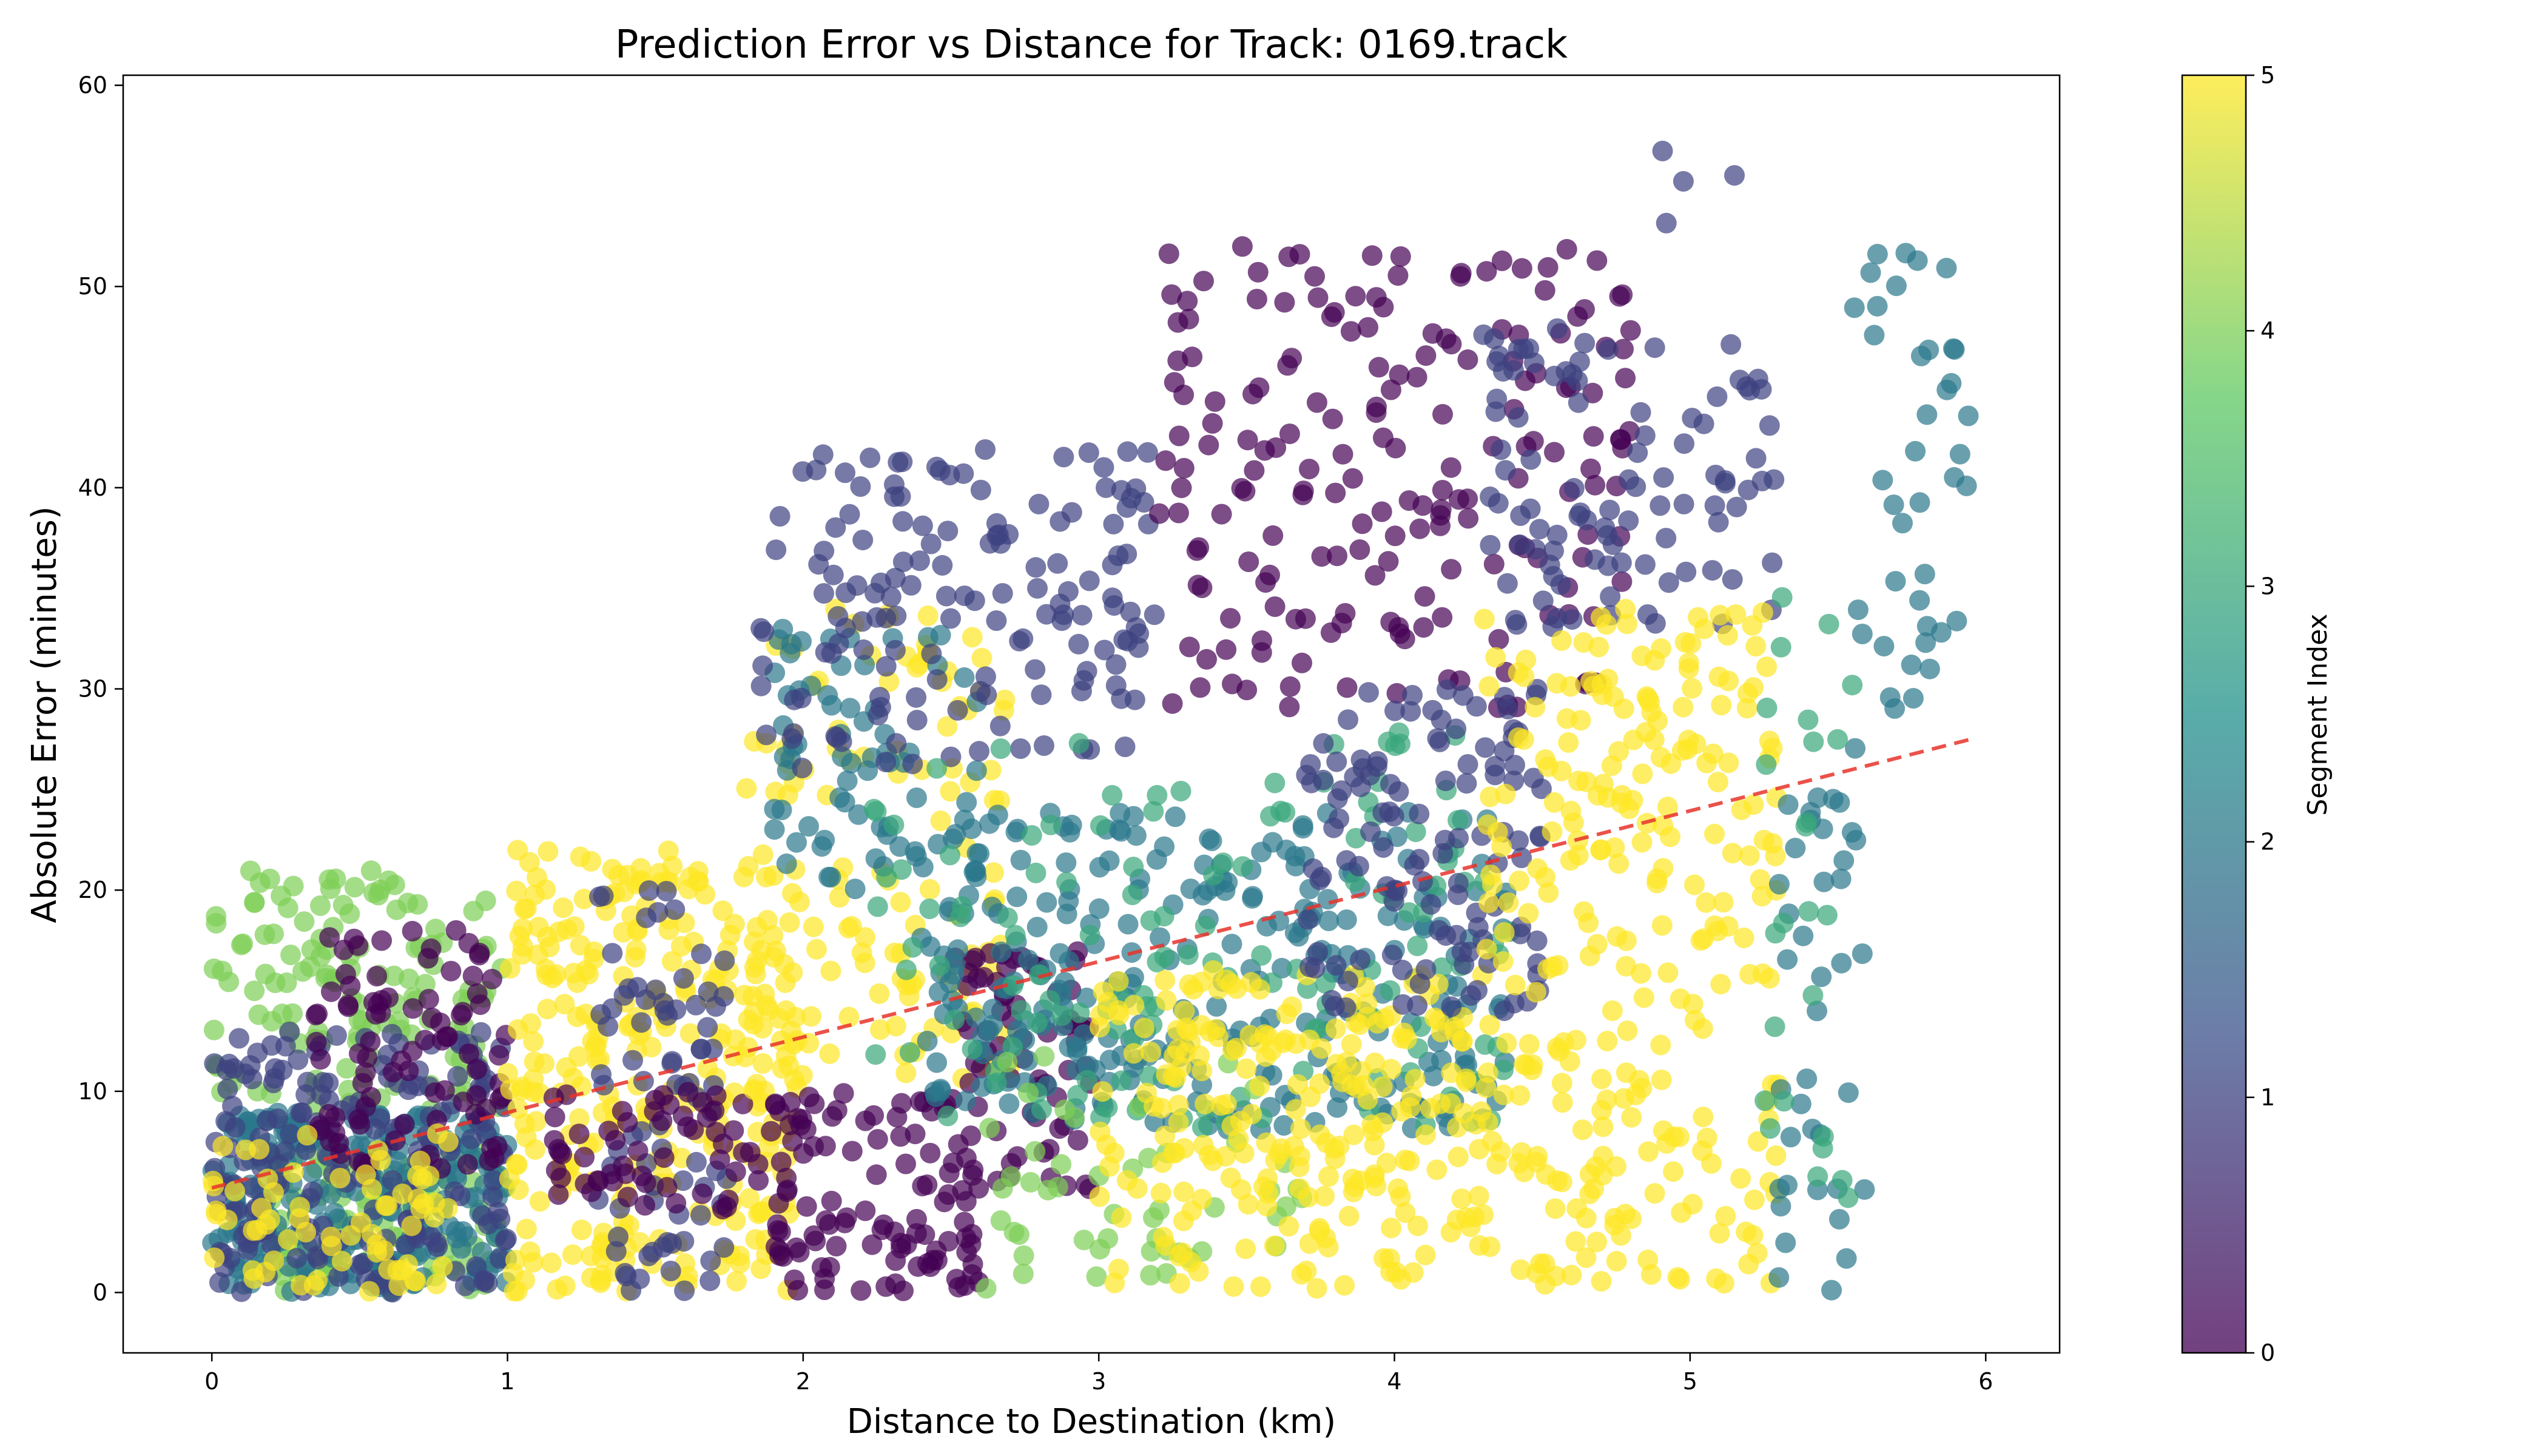 The image size is (2548, 1456). What do you see at coordinates (2267, 1097) in the screenshot?
I see `colorbar-tick-label: 1` at bounding box center [2267, 1097].